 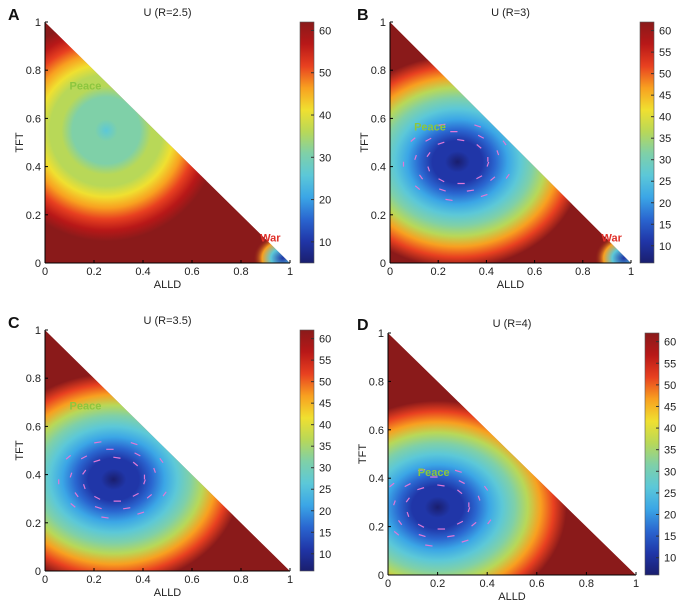 What do you see at coordinates (665, 32) in the screenshot?
I see `colorbar-tick-label: 60` at bounding box center [665, 32].